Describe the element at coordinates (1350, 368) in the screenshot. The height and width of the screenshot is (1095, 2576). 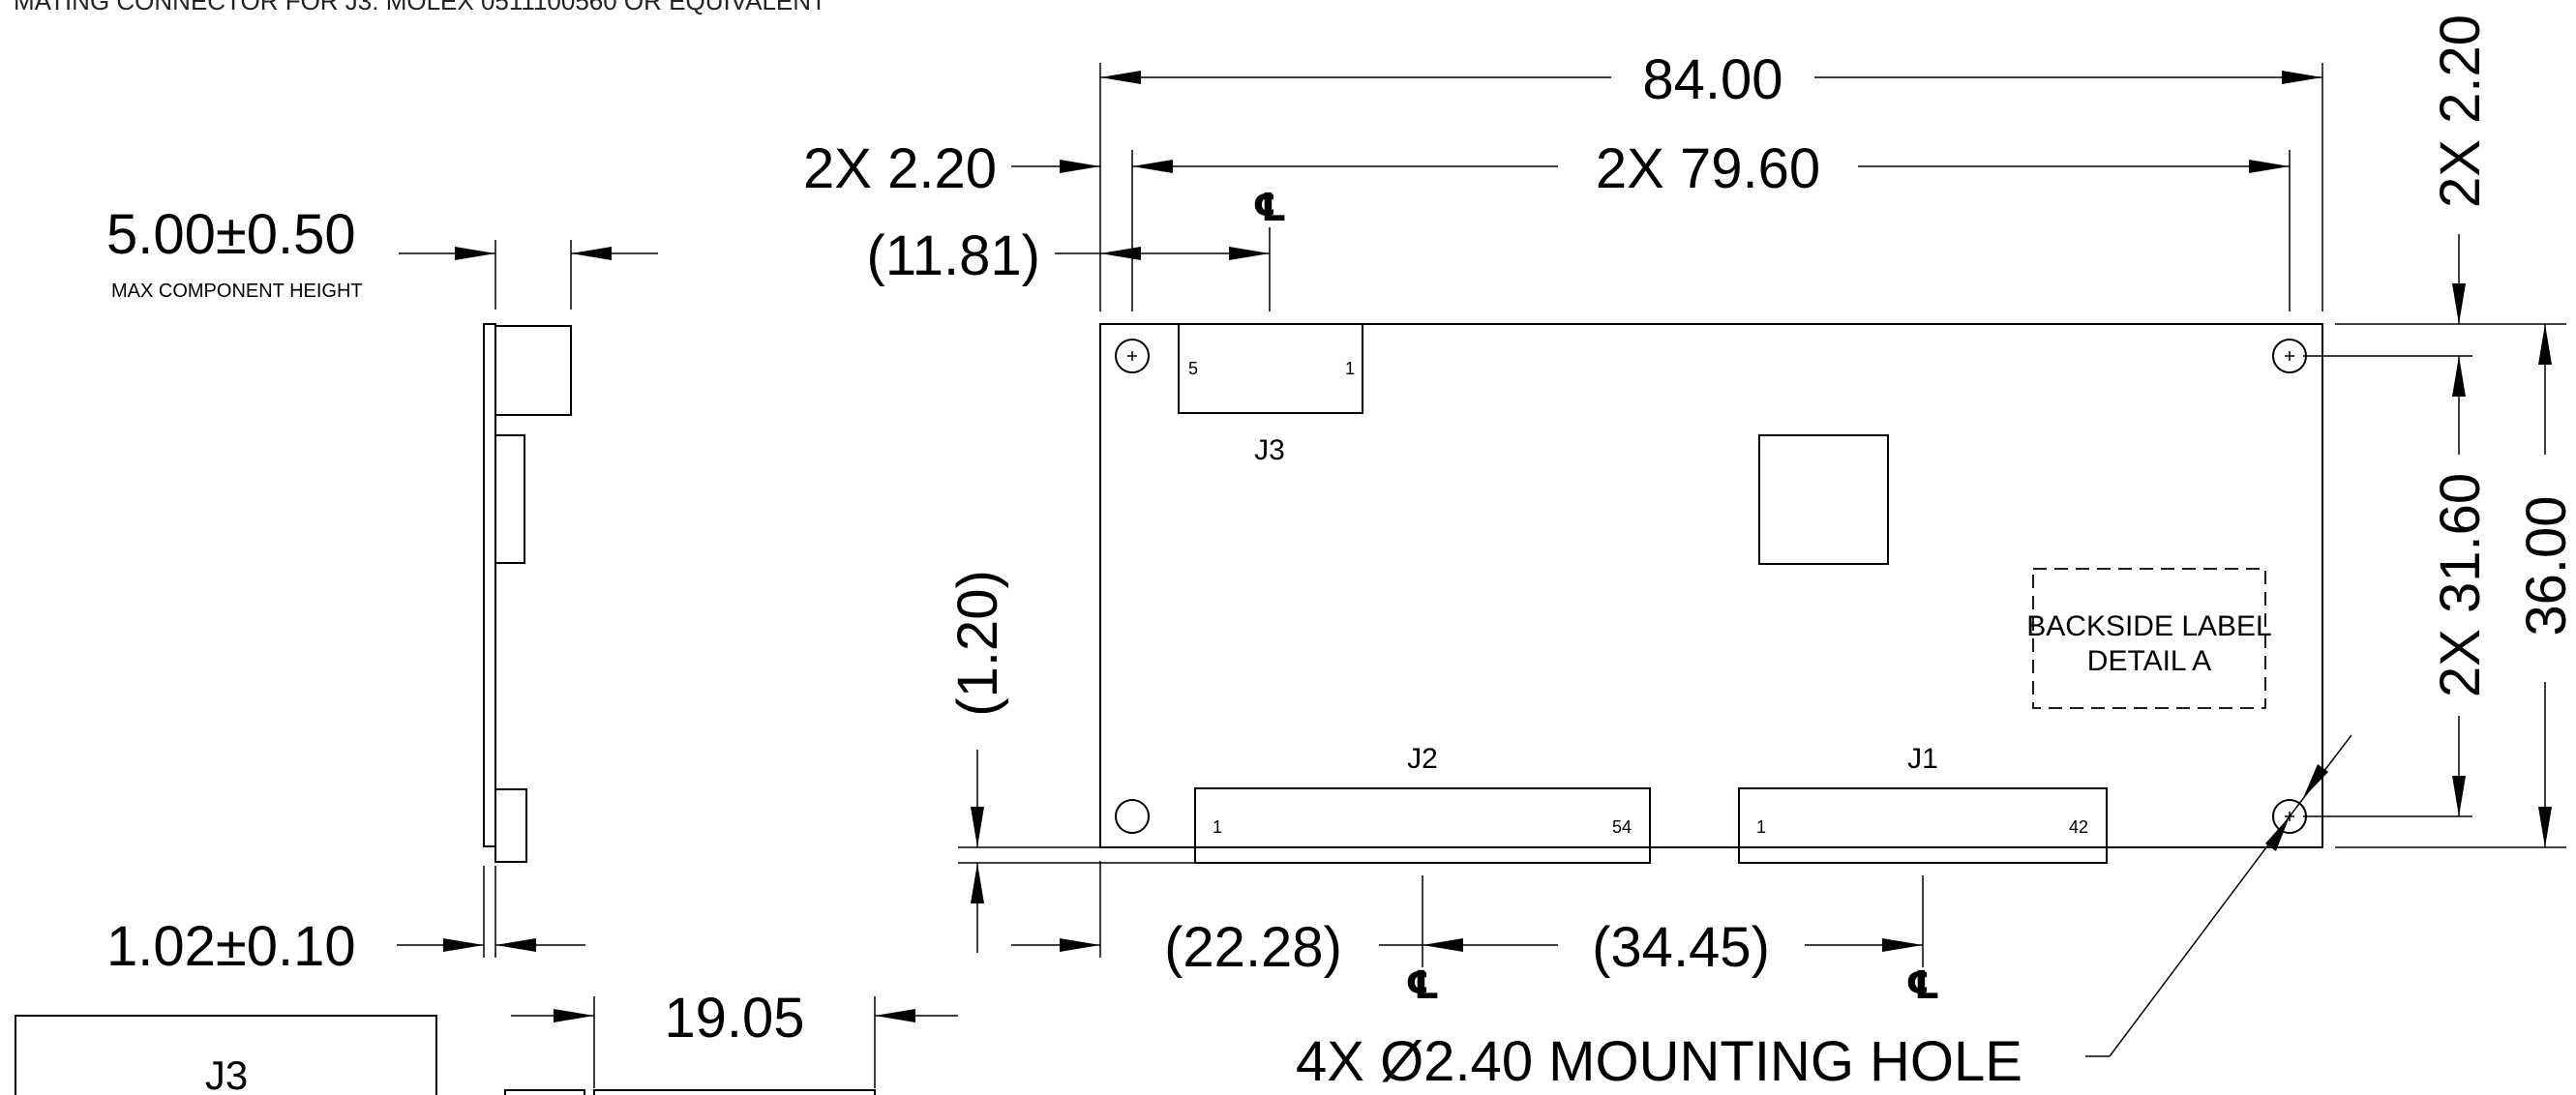
I see `j3-pin-last: 1` at that location.